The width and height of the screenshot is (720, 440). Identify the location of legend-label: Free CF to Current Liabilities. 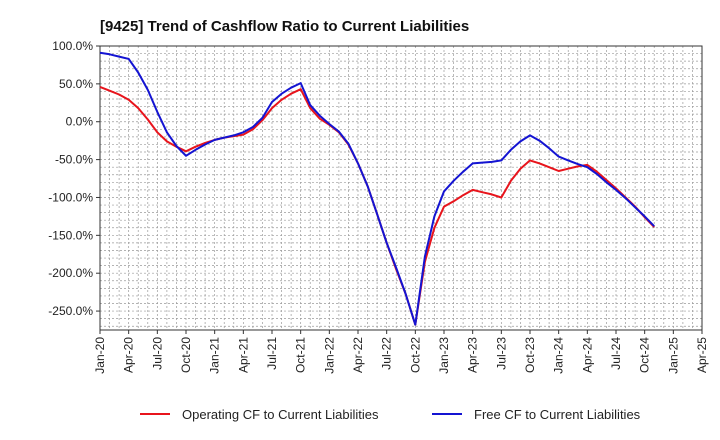
(557, 414).